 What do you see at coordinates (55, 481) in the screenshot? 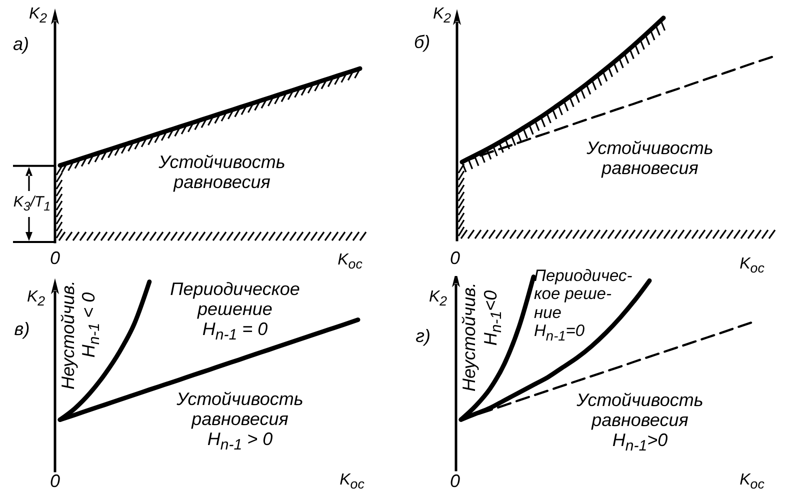
I see `annotation: 0` at bounding box center [55, 481].